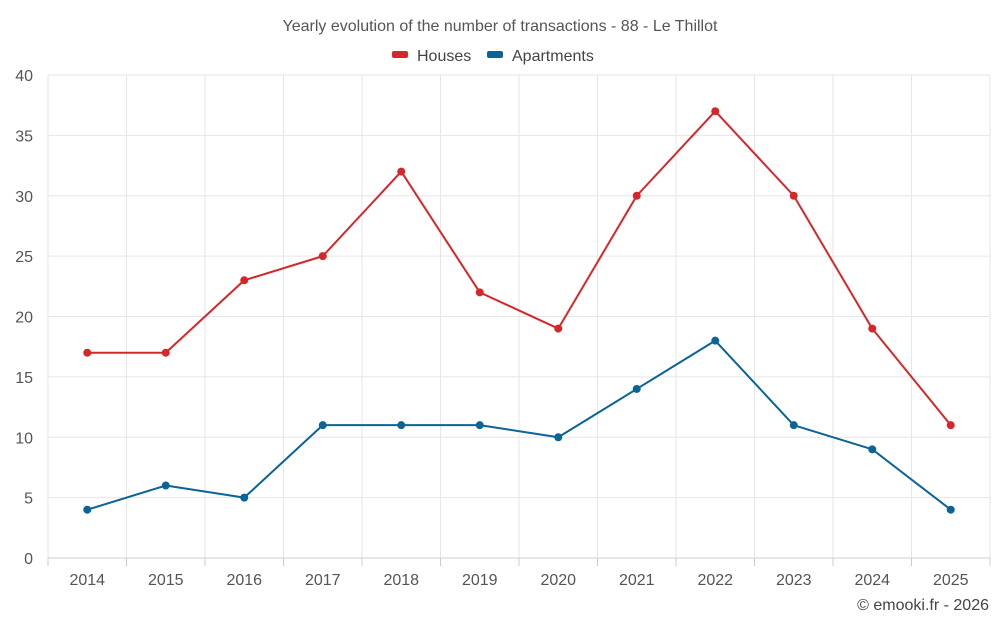 The height and width of the screenshot is (625, 1000). I want to click on x-tick-label: 2018, so click(401, 580).